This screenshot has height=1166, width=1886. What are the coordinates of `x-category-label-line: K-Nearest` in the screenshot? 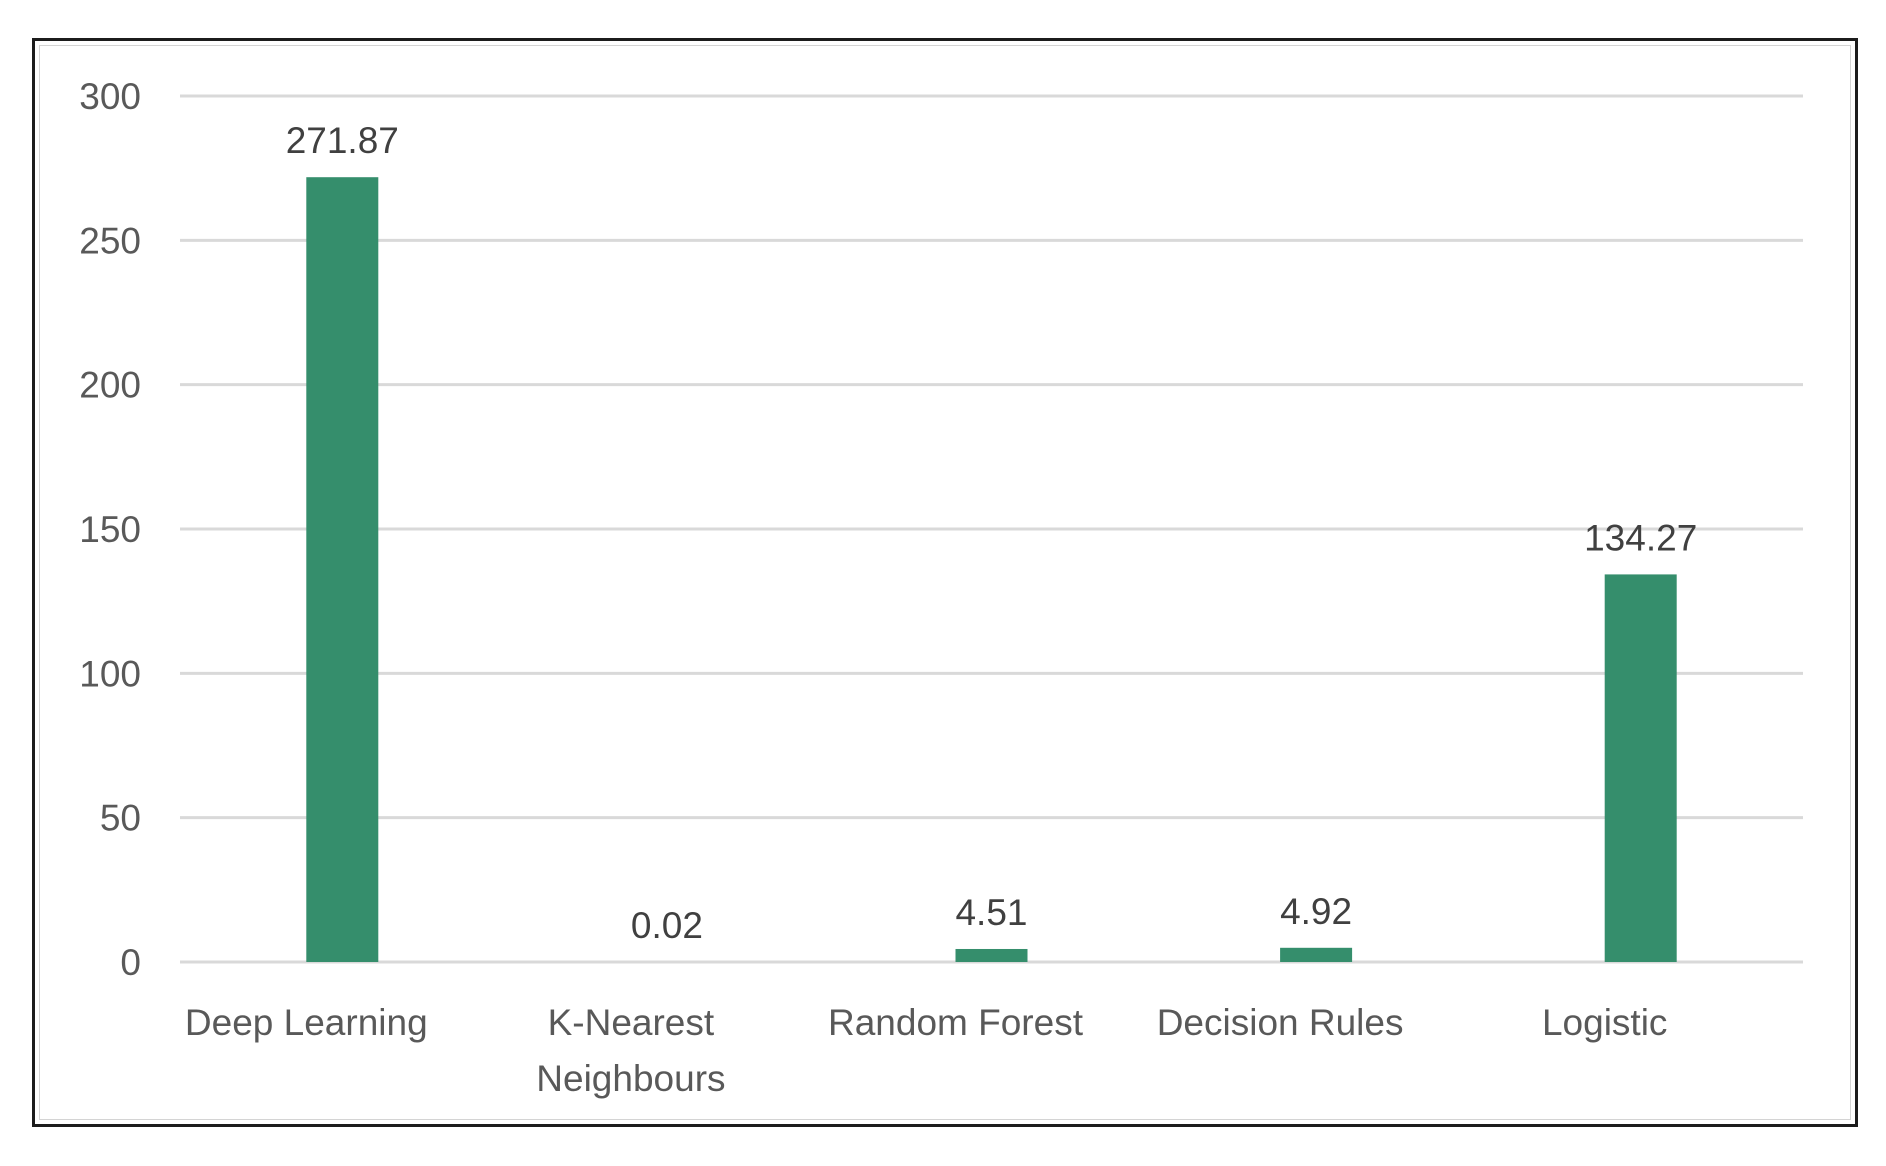 It's located at (631, 1022).